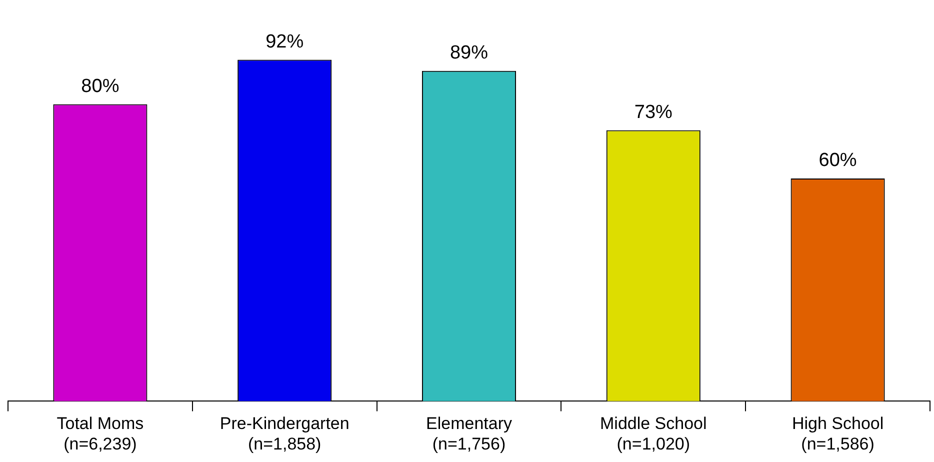 The width and height of the screenshot is (934, 462). What do you see at coordinates (653, 112) in the screenshot?
I see `data-label: 73%` at bounding box center [653, 112].